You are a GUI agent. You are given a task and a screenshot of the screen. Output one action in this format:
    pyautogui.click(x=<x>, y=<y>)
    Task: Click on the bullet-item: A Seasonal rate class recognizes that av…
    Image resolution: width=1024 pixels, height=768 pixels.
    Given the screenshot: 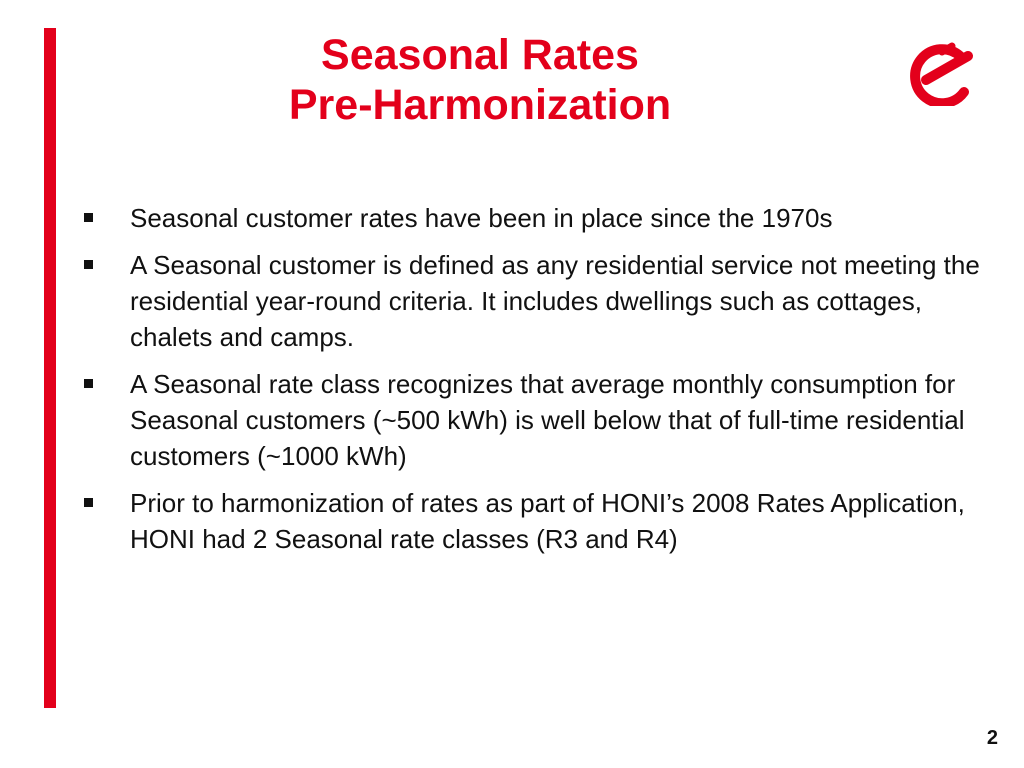 What is the action you would take?
    pyautogui.click(x=534, y=420)
    